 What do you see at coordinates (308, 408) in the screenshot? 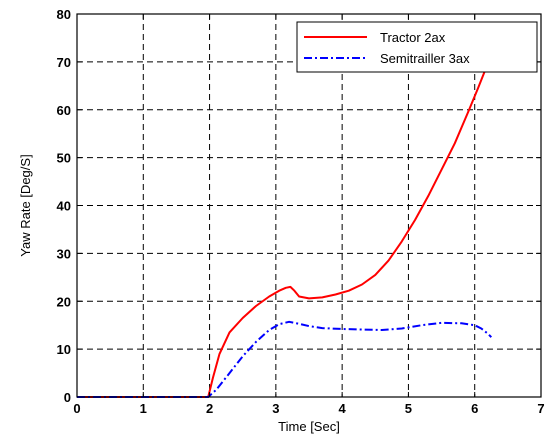
I see `x-tick-labels: 0 1 2 3 4 5 6 7` at bounding box center [308, 408].